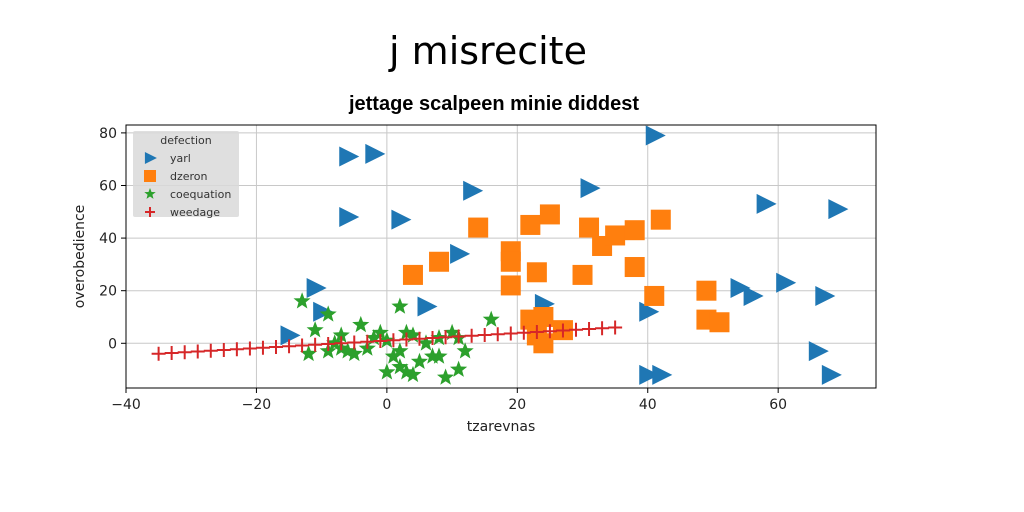  Describe the element at coordinates (150, 193) in the screenshot. I see `legend-marker-coequation` at that location.